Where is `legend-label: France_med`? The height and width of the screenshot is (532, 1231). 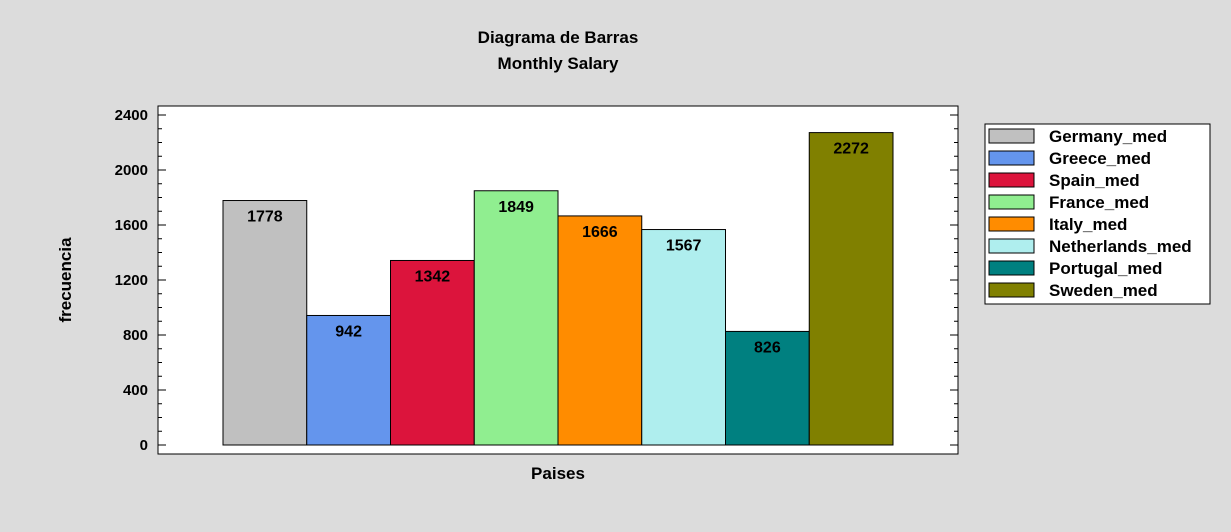 legend-label: France_med is located at coordinates (1099, 202).